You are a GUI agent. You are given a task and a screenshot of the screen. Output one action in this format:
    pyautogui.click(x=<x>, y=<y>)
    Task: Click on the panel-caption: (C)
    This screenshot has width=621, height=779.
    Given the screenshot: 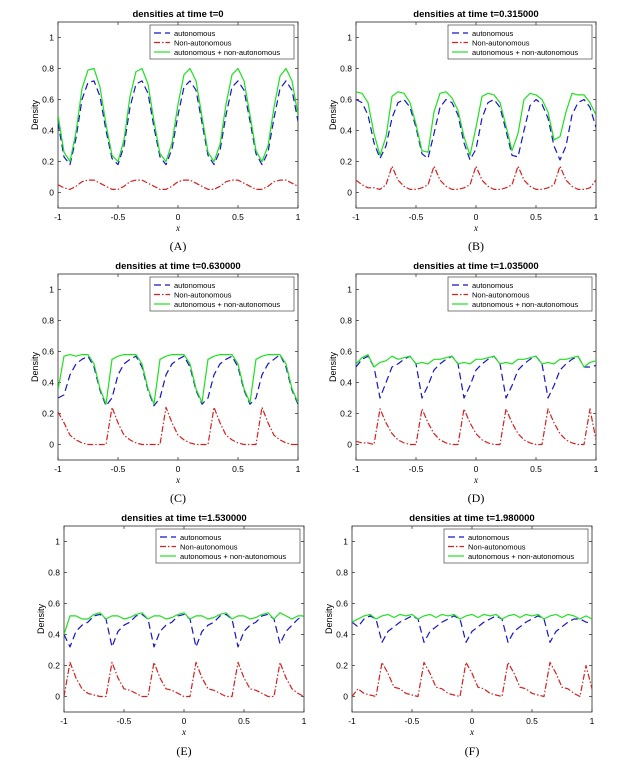 What is the action you would take?
    pyautogui.click(x=178, y=498)
    